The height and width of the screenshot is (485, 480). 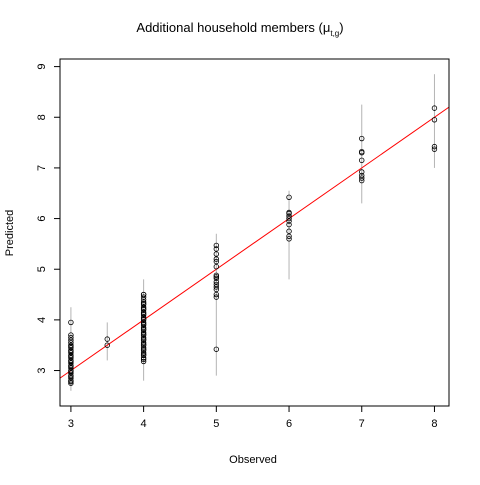 I want to click on x-tick-label: 7, so click(x=362, y=424).